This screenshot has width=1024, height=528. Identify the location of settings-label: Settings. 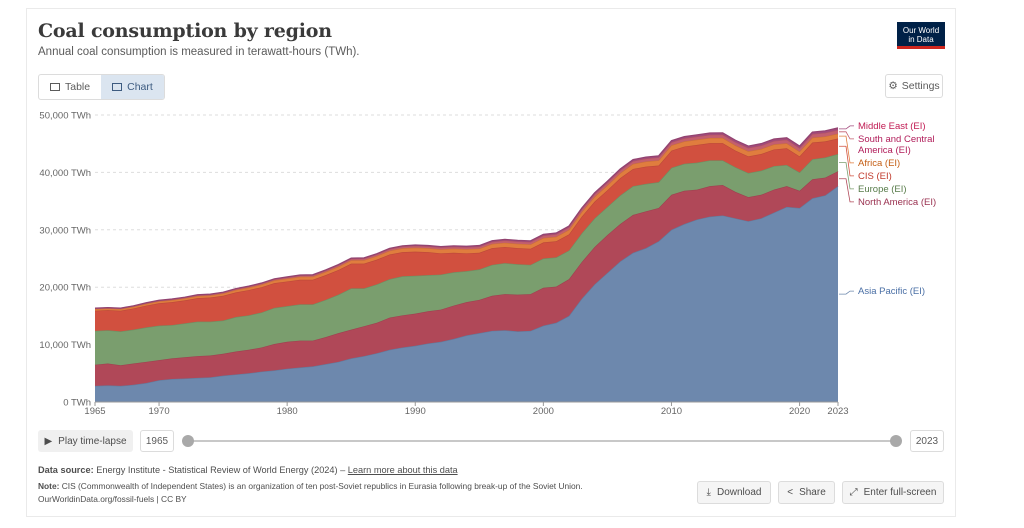
(920, 86).